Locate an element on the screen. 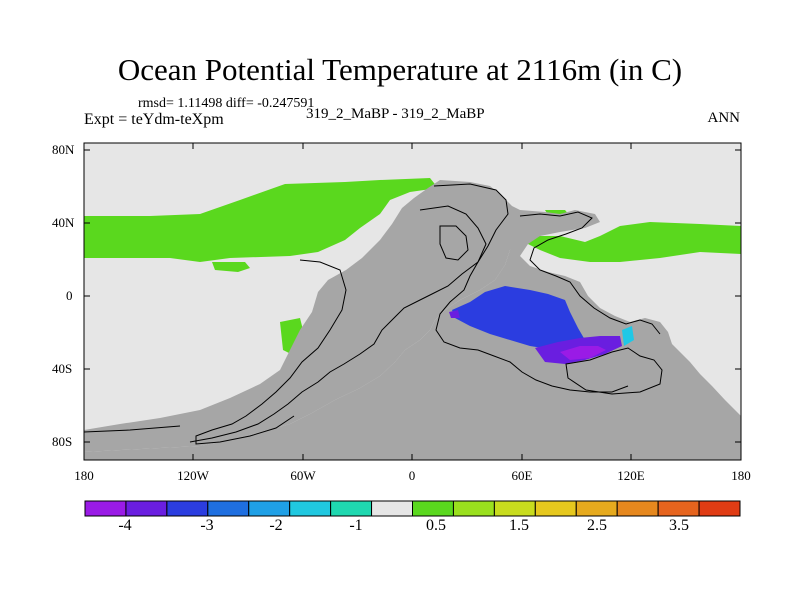 The width and height of the screenshot is (800, 600). coastline-antarctica is located at coordinates (132, 429).